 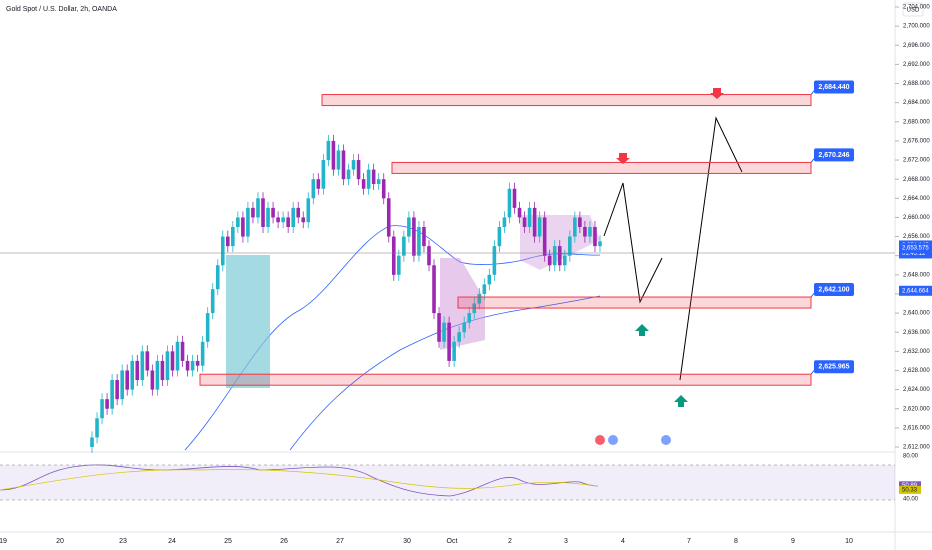 What do you see at coordinates (911, 500) in the screenshot?
I see `rsi-tick-label: 40.00` at bounding box center [911, 500].